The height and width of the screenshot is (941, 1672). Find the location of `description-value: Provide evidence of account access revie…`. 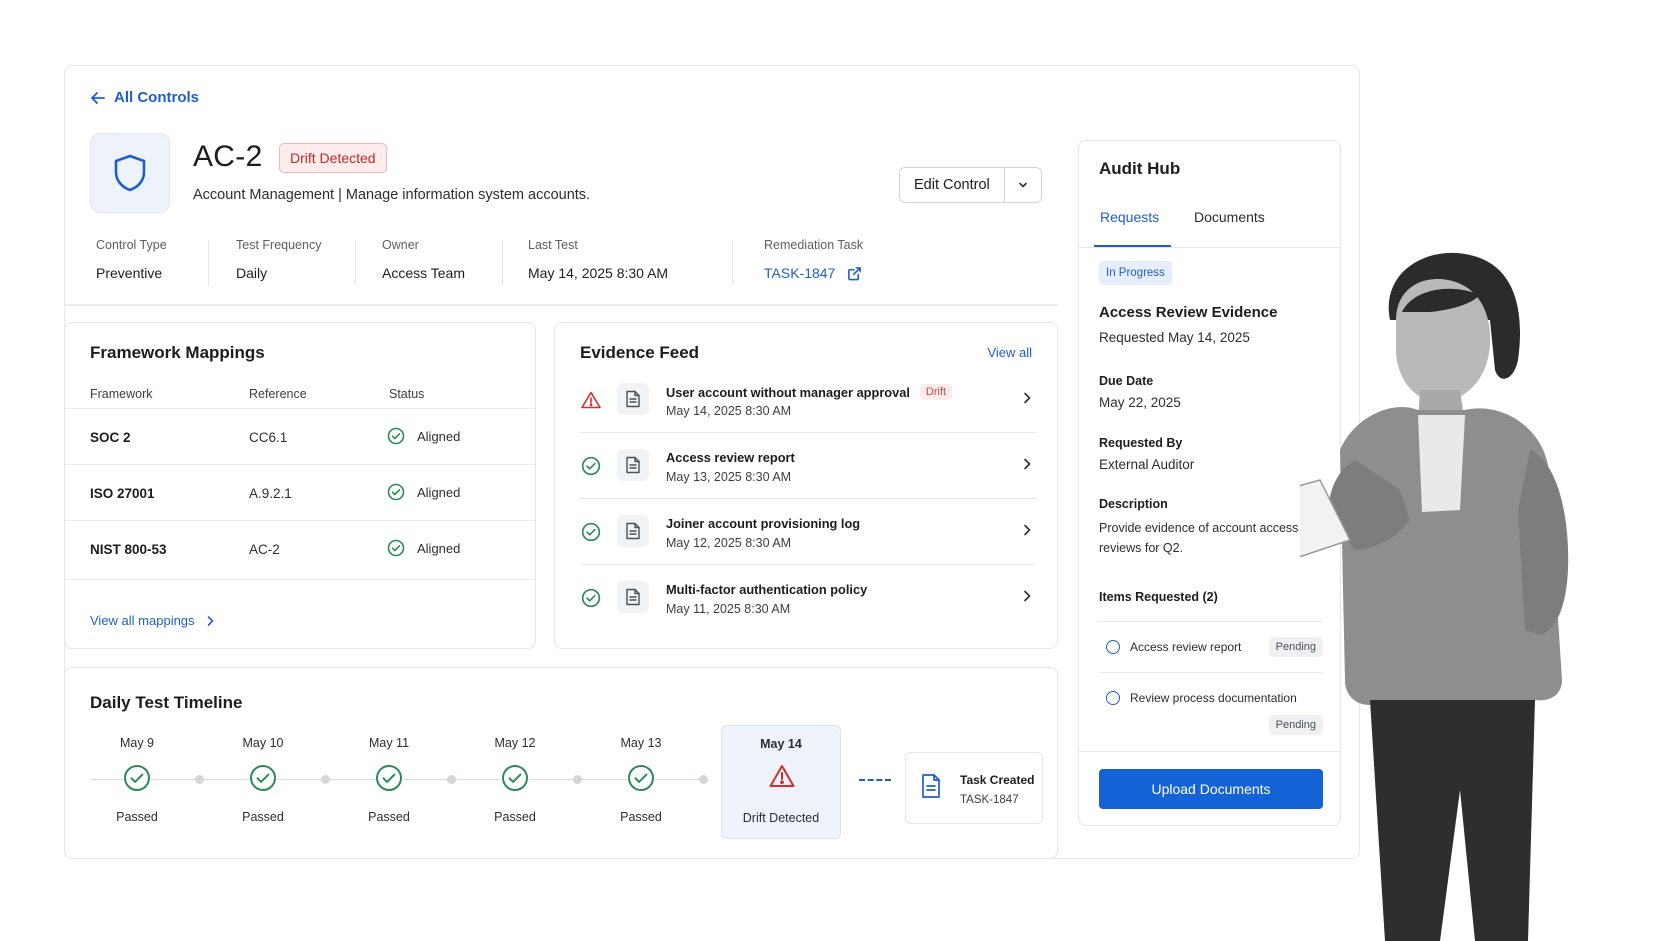

description-value: Provide evidence of account access revie… is located at coordinates (1199, 538).